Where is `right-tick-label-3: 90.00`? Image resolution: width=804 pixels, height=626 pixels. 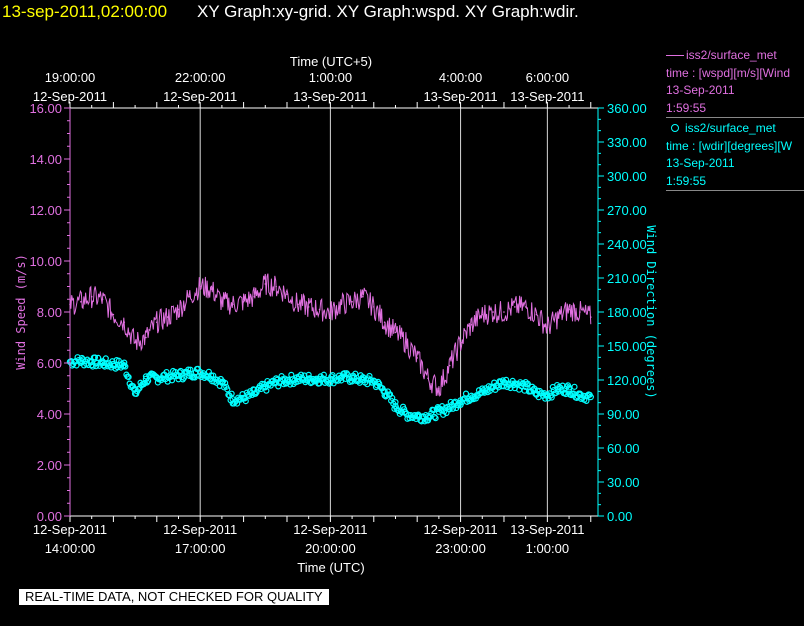
right-tick-label-3: 90.00 is located at coordinates (623, 414).